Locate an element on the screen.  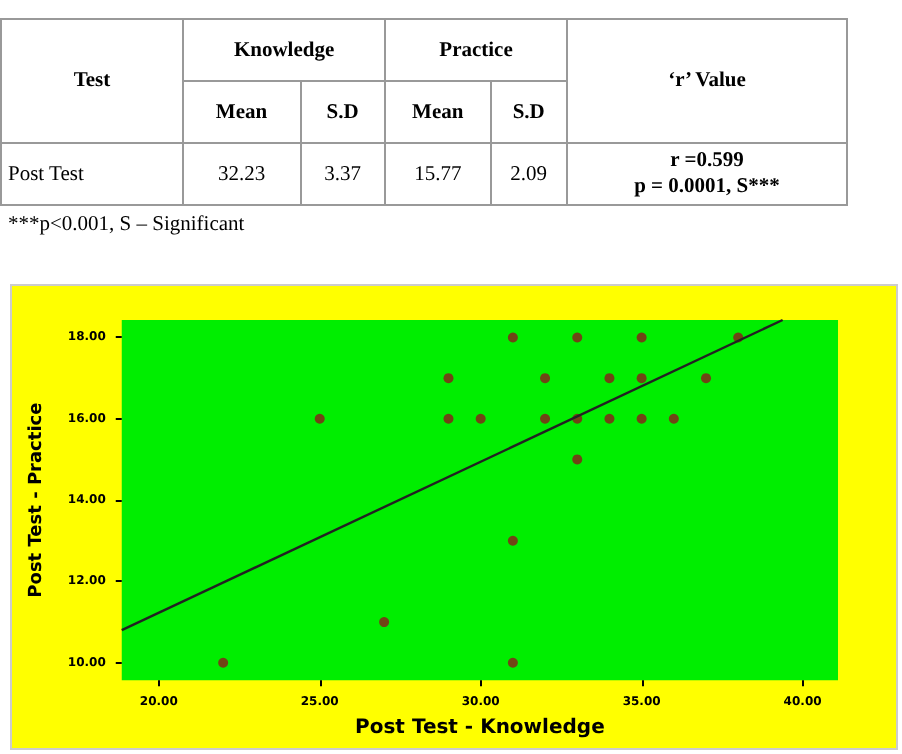
text: Test is located at coordinates (92, 81).